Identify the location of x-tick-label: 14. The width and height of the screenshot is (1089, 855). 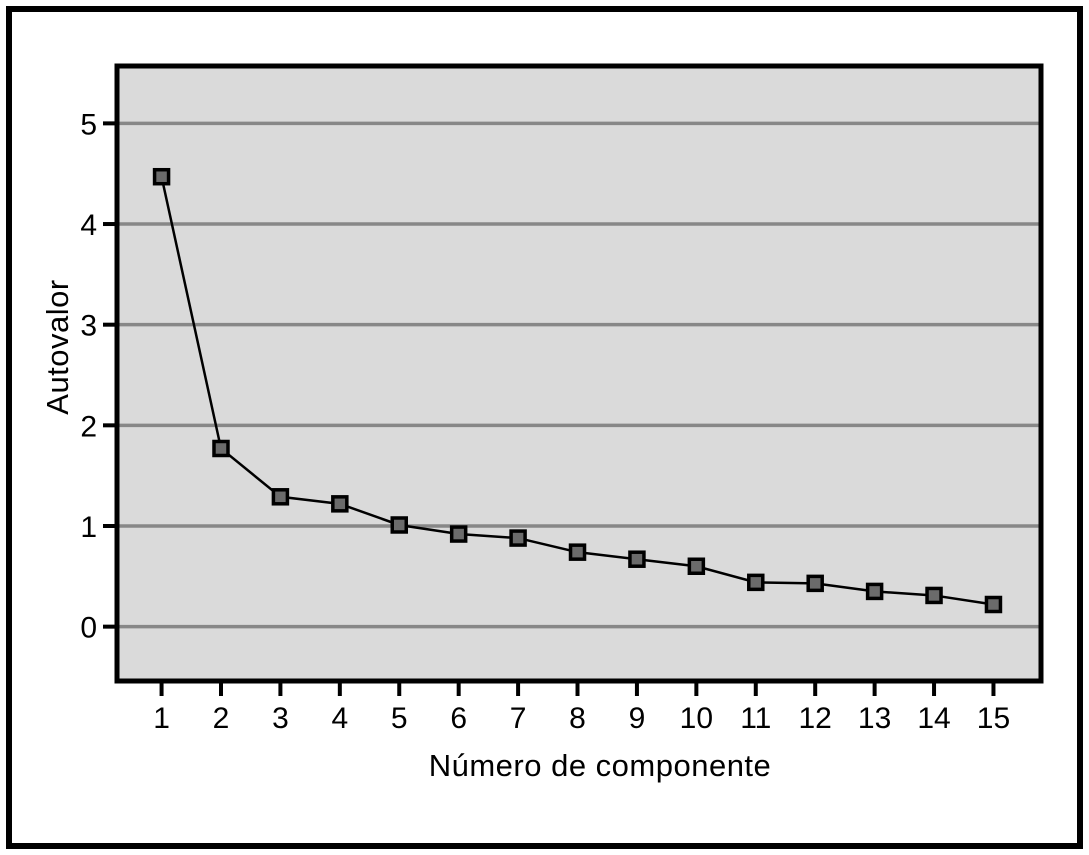
(933, 718).